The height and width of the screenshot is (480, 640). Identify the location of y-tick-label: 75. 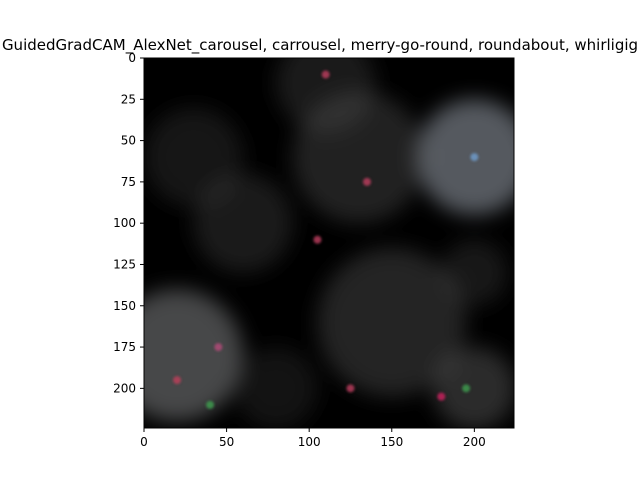
(128, 182).